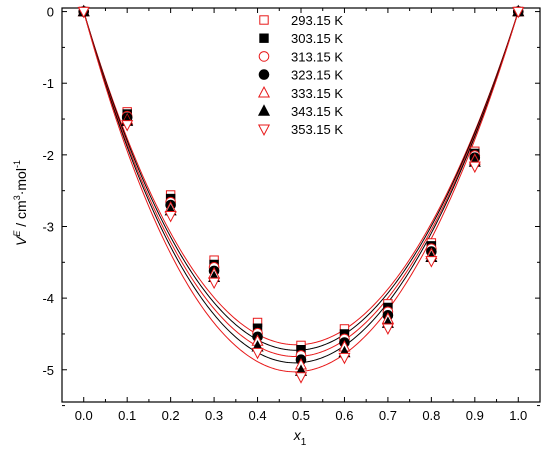 This screenshot has height=457, width=550. What do you see at coordinates (317, 111) in the screenshot?
I see `legend-label-6: 343.15 K` at bounding box center [317, 111].